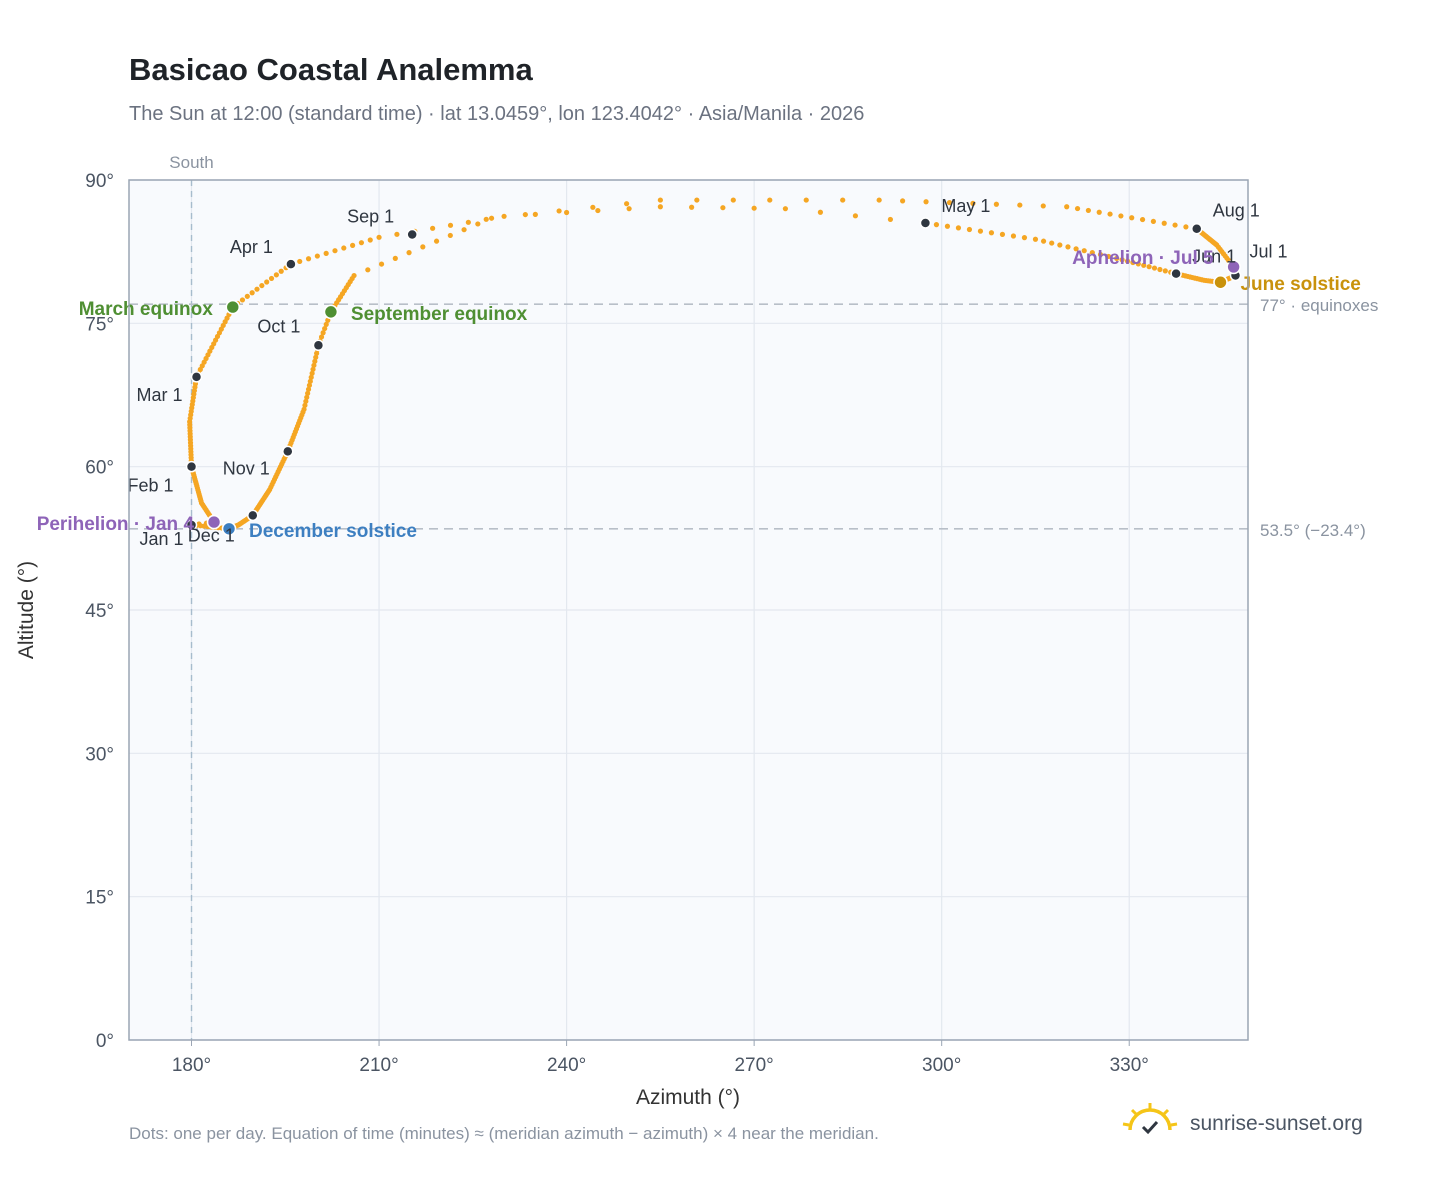 This screenshot has height=1188, width=1448. I want to click on x-tick-label: 300°, so click(941, 1065).